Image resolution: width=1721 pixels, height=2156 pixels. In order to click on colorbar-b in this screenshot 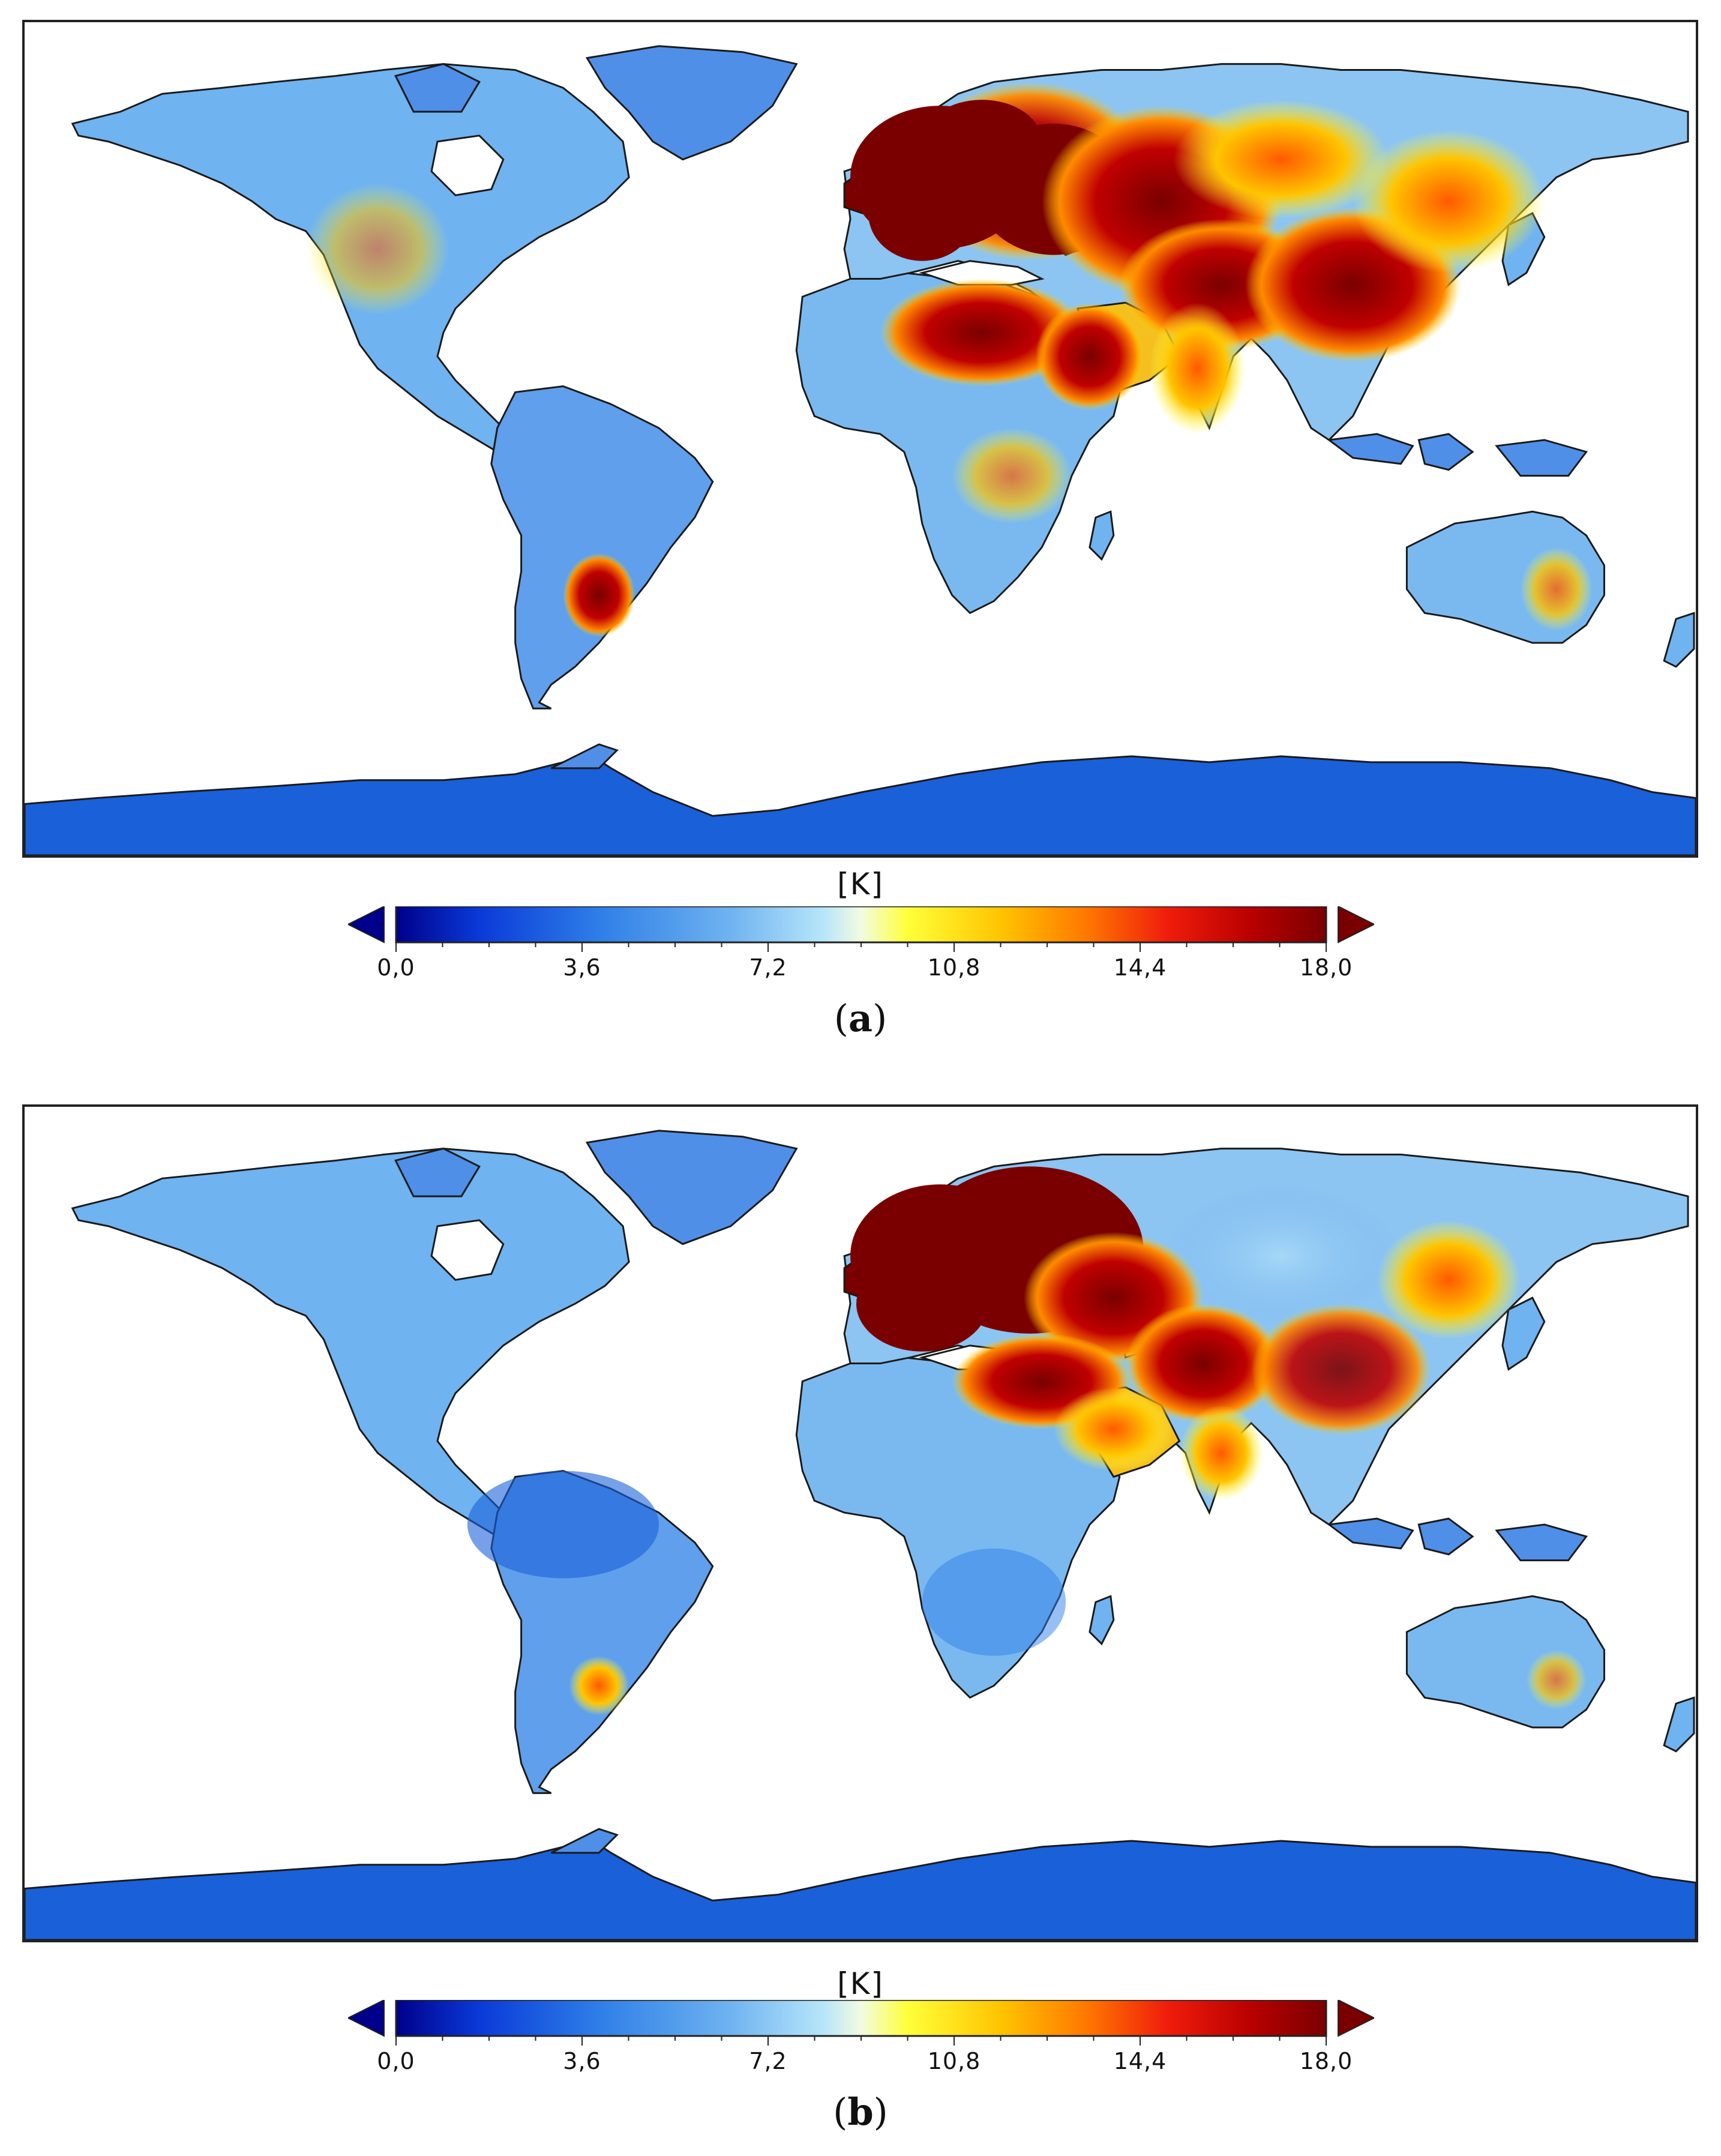, I will do `click(861, 2023)`.